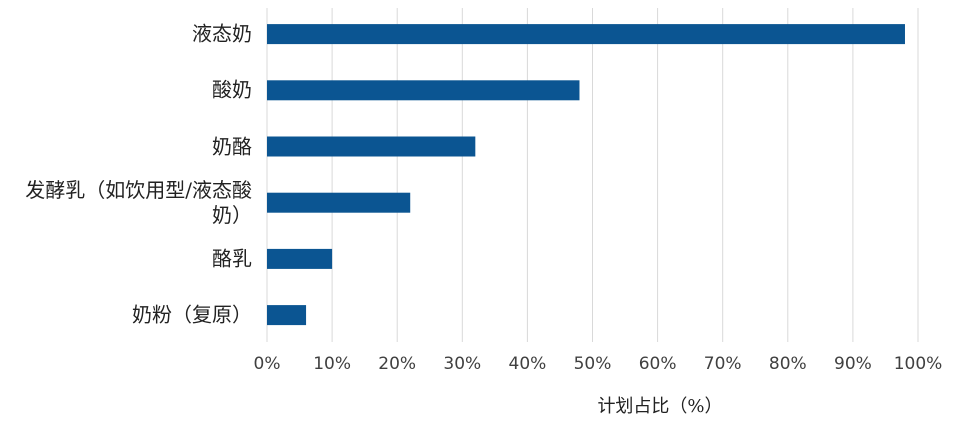  Describe the element at coordinates (232, 146) in the screenshot. I see `y-tick-label: 奶酪` at that location.